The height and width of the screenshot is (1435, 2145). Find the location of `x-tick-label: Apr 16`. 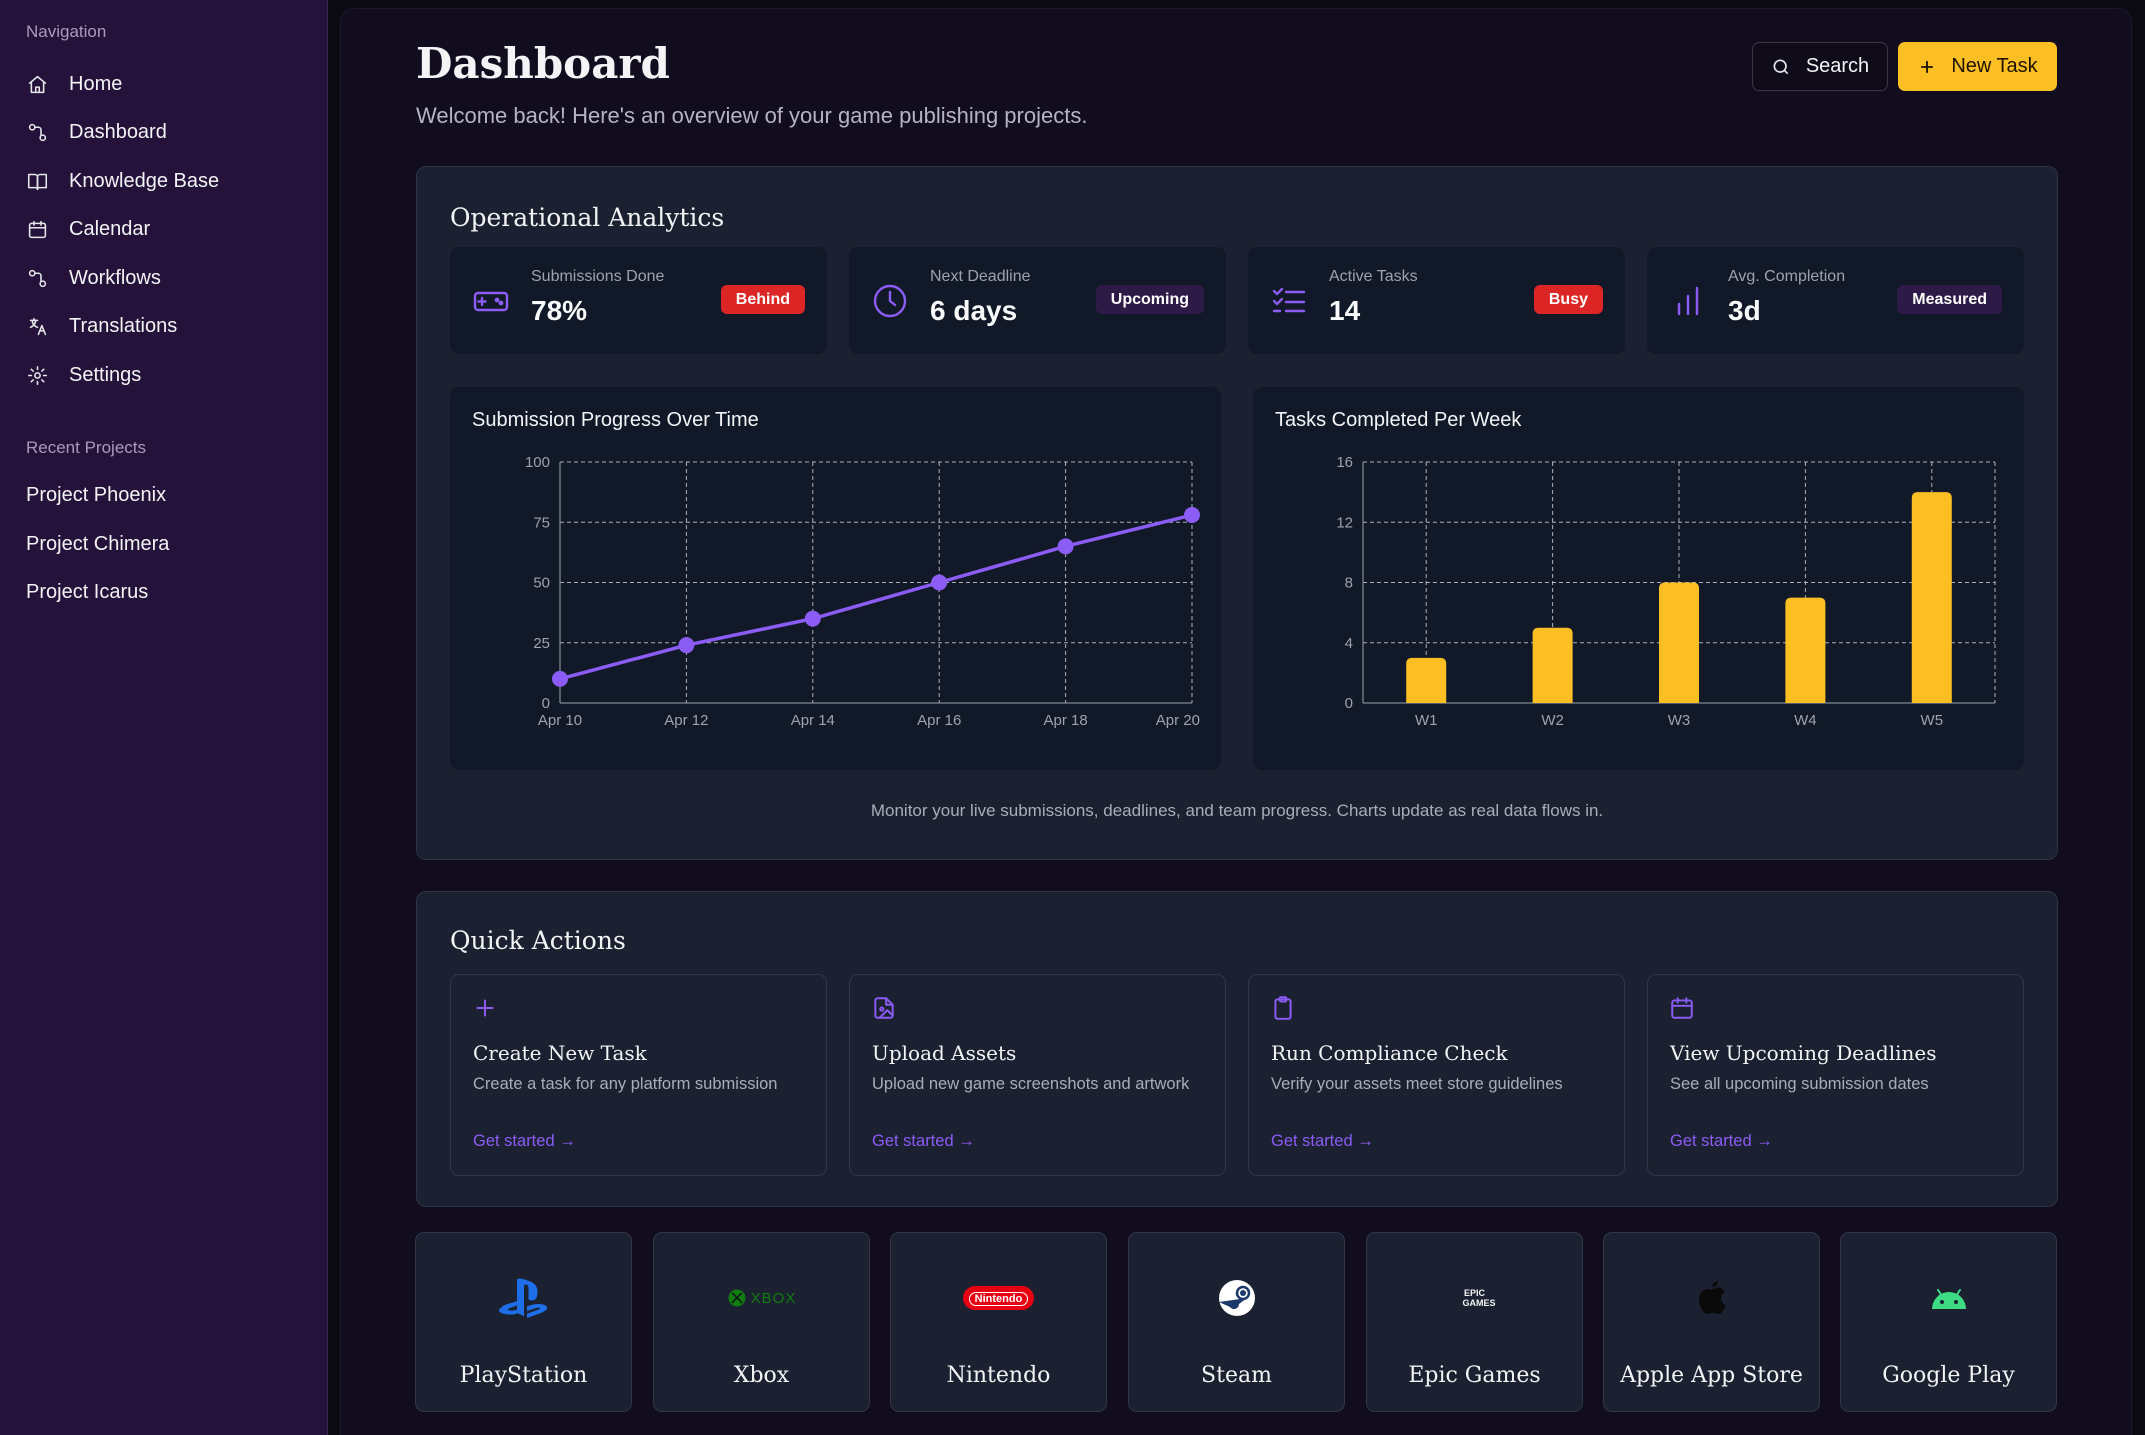

x-tick-label: Apr 16 is located at coordinates (939, 720).